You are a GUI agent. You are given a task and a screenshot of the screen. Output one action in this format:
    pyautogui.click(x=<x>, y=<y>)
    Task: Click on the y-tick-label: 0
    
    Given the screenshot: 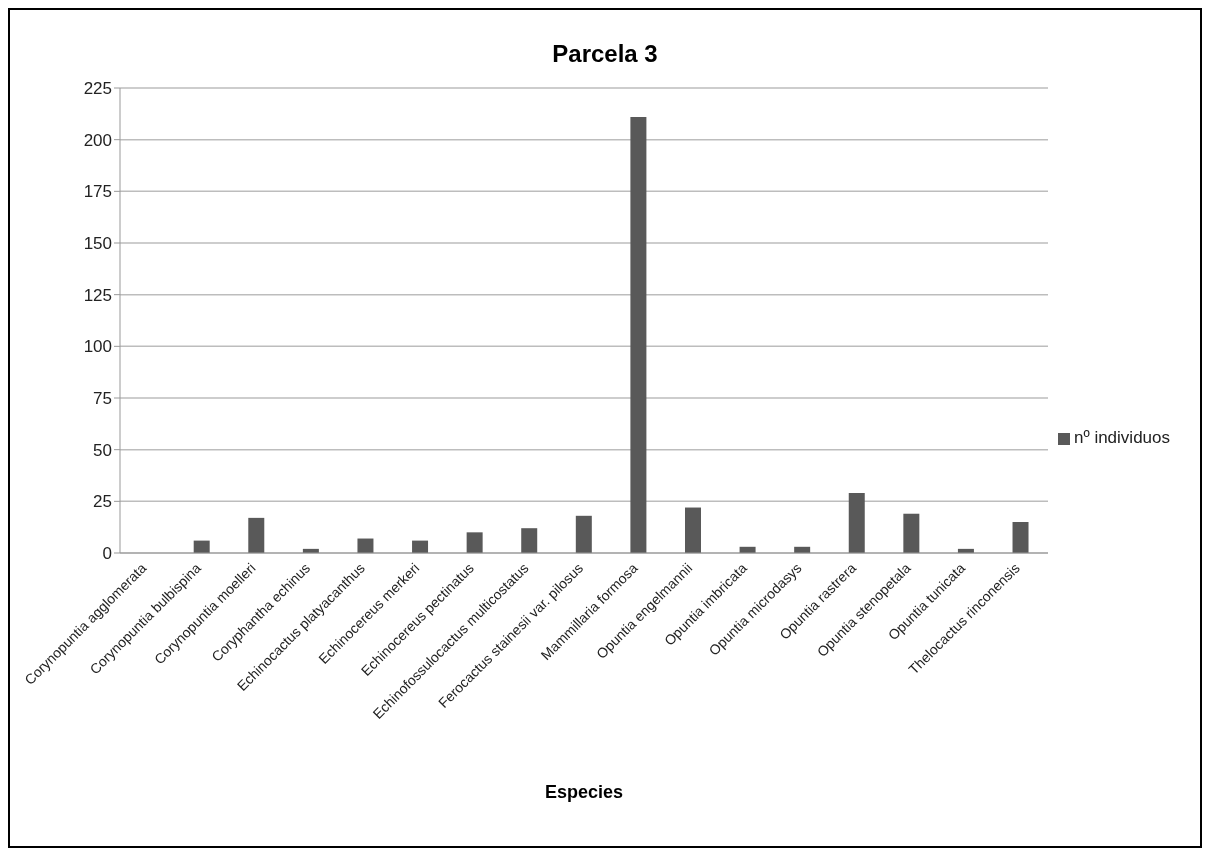 What is the action you would take?
    pyautogui.click(x=107, y=554)
    